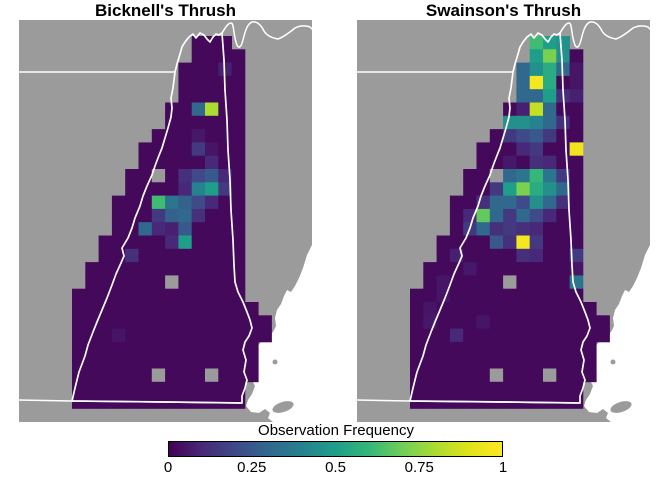 The width and height of the screenshot is (672, 480). Describe the element at coordinates (617, 333) in the screenshot. I see `ocean` at that location.